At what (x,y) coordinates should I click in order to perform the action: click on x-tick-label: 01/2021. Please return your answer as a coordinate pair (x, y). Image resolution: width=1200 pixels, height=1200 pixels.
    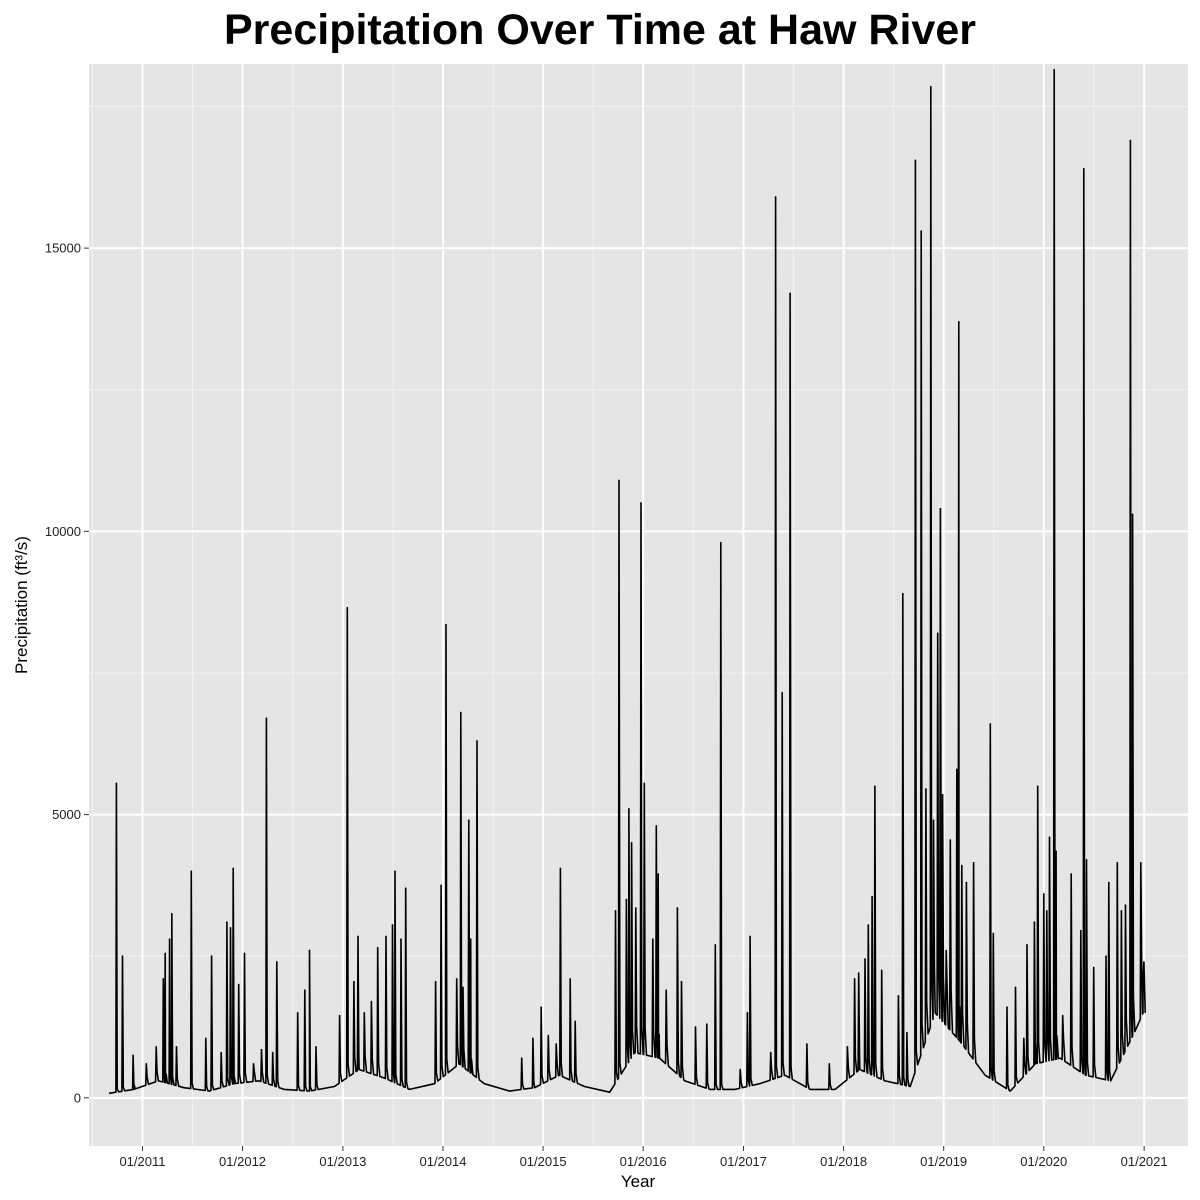
    Looking at the image, I should click on (1144, 1161).